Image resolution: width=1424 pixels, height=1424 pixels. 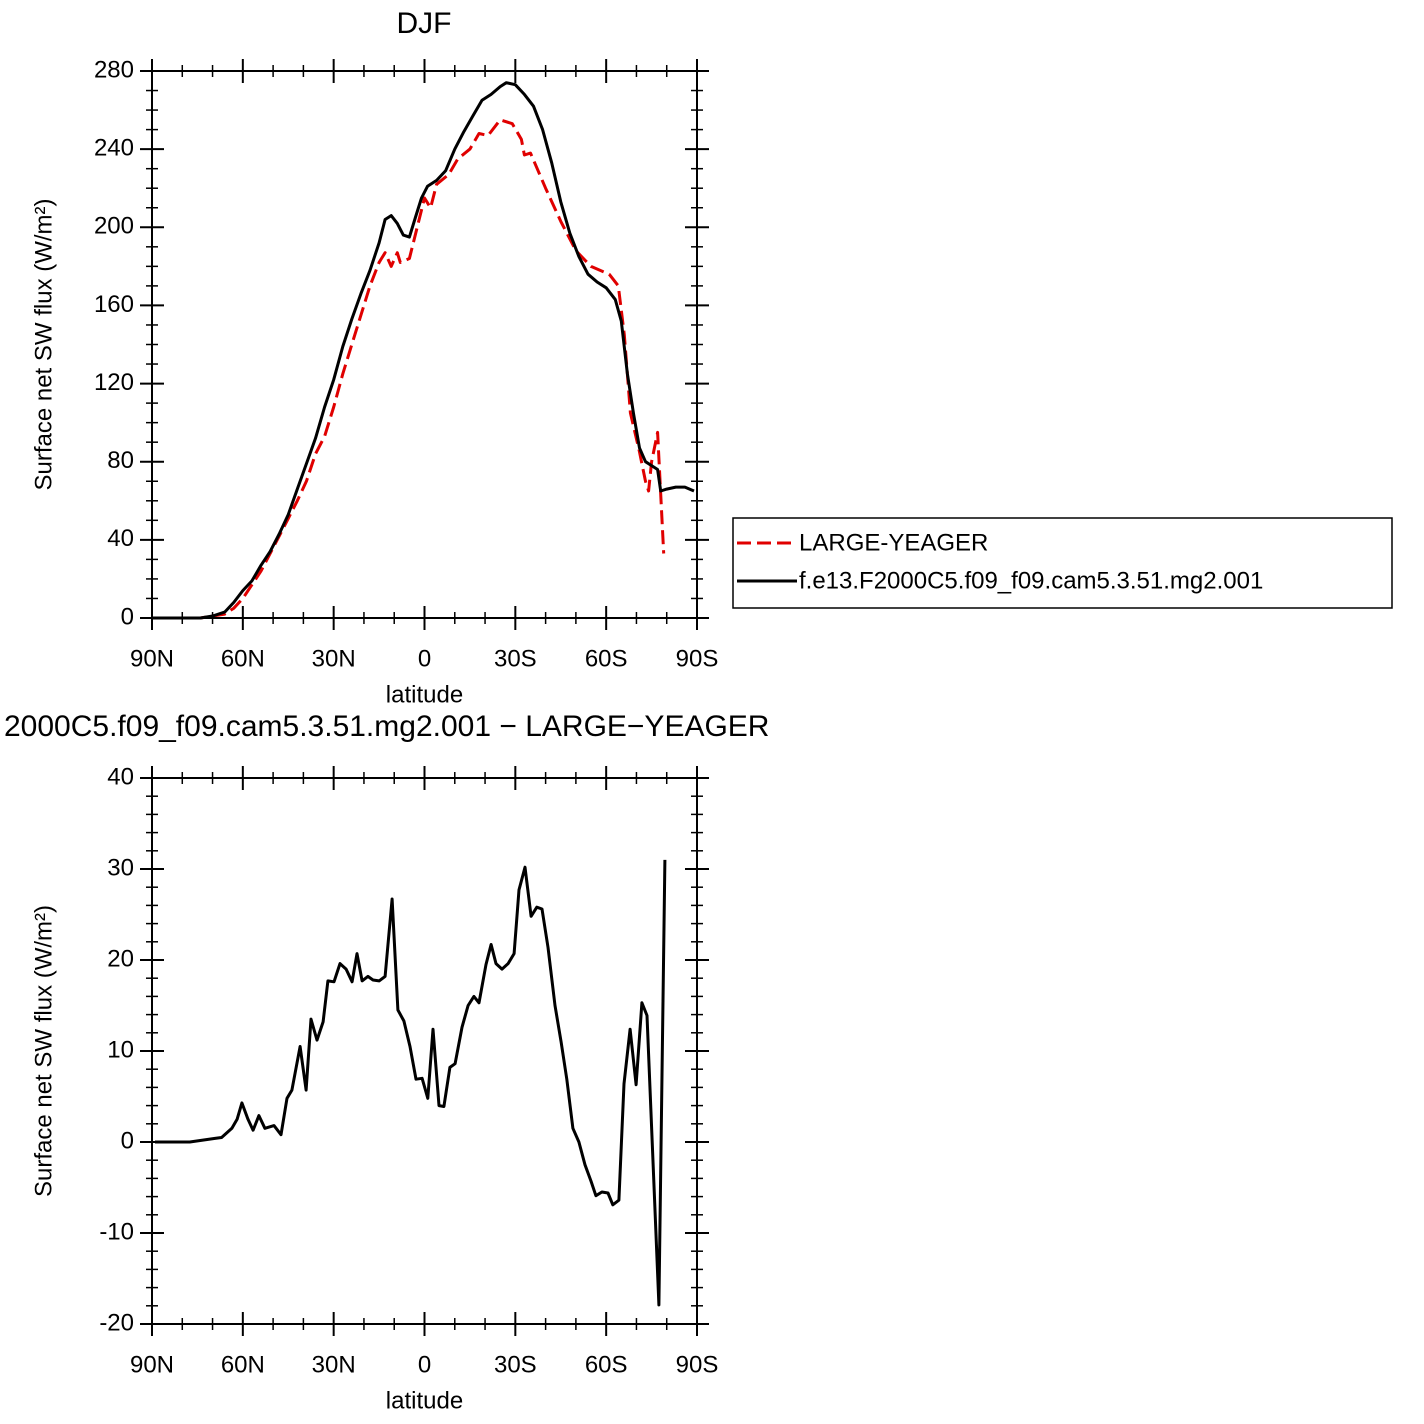 I want to click on y-tick-label: 80, so click(x=120, y=460).